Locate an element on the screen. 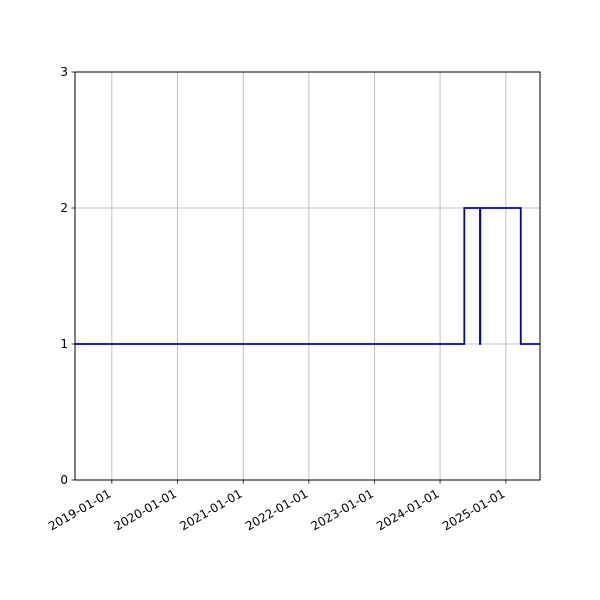 Image resolution: width=600 pixels, height=600 pixels. y-tick-label: 0 is located at coordinates (64, 480).